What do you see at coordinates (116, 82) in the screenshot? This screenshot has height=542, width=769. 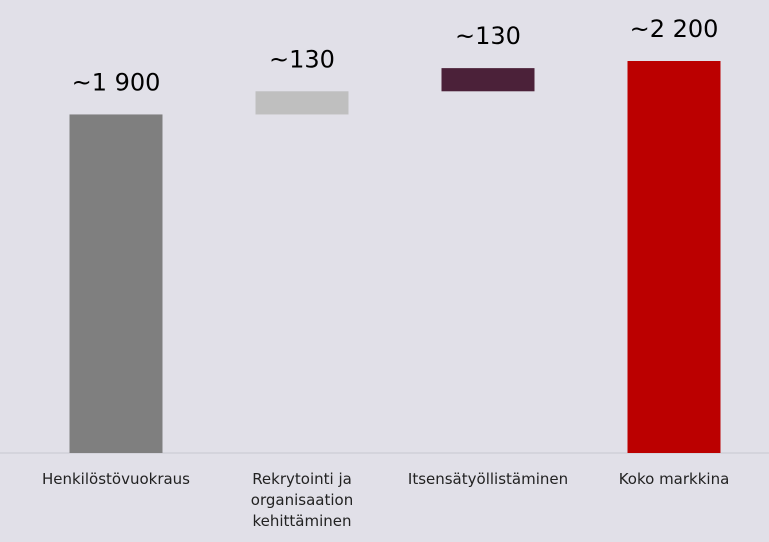 I see `value-label: ~1 900` at bounding box center [116, 82].